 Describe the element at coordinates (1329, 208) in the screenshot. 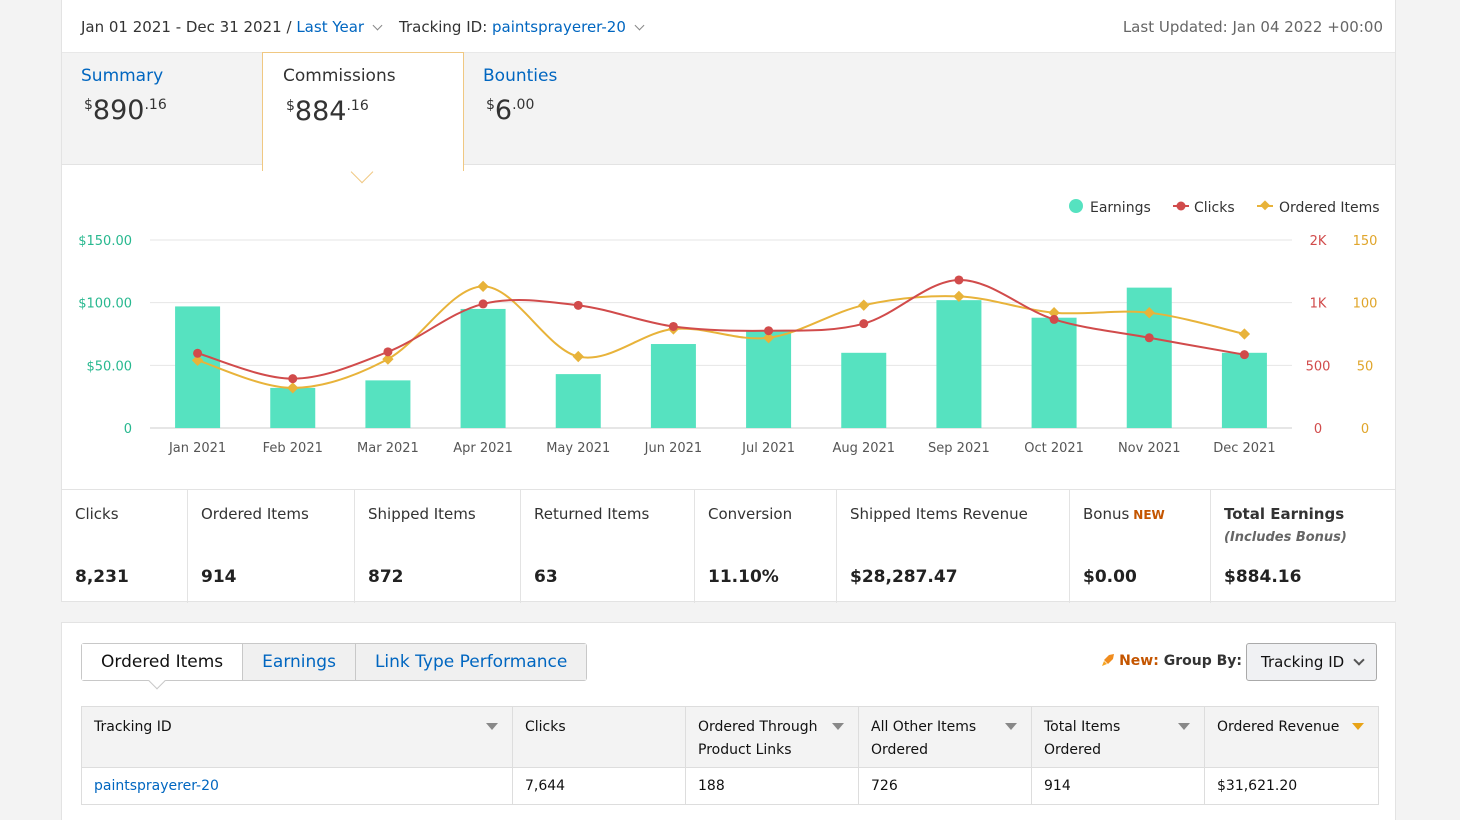

I see `legend-label: Ordered Items` at that location.